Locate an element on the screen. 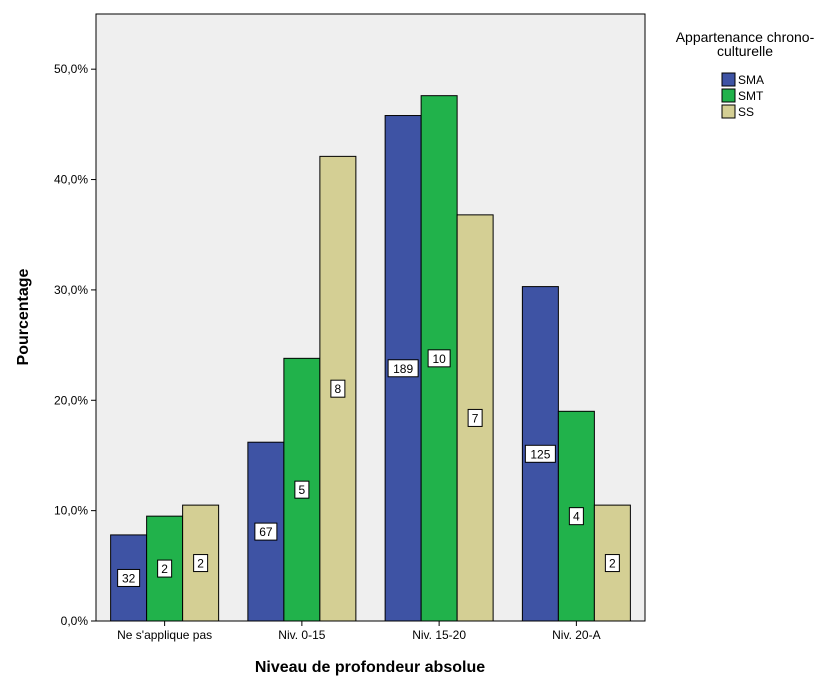 The image size is (837, 681). data-label: 32 is located at coordinates (129, 578).